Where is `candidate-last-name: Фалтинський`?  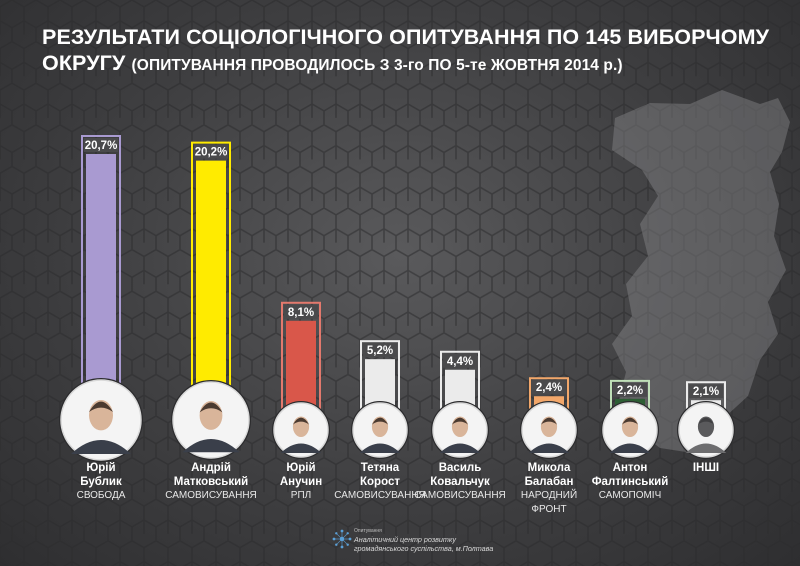
candidate-last-name: Фалтинський is located at coordinates (630, 481).